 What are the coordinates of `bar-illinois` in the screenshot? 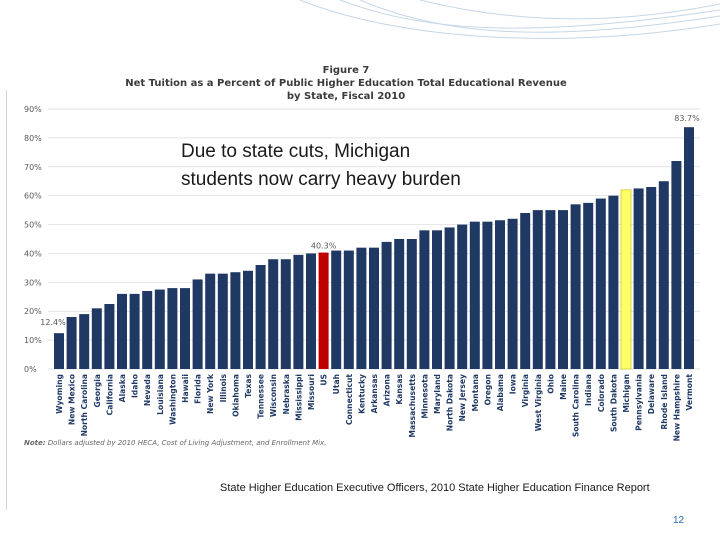 It's located at (222, 321).